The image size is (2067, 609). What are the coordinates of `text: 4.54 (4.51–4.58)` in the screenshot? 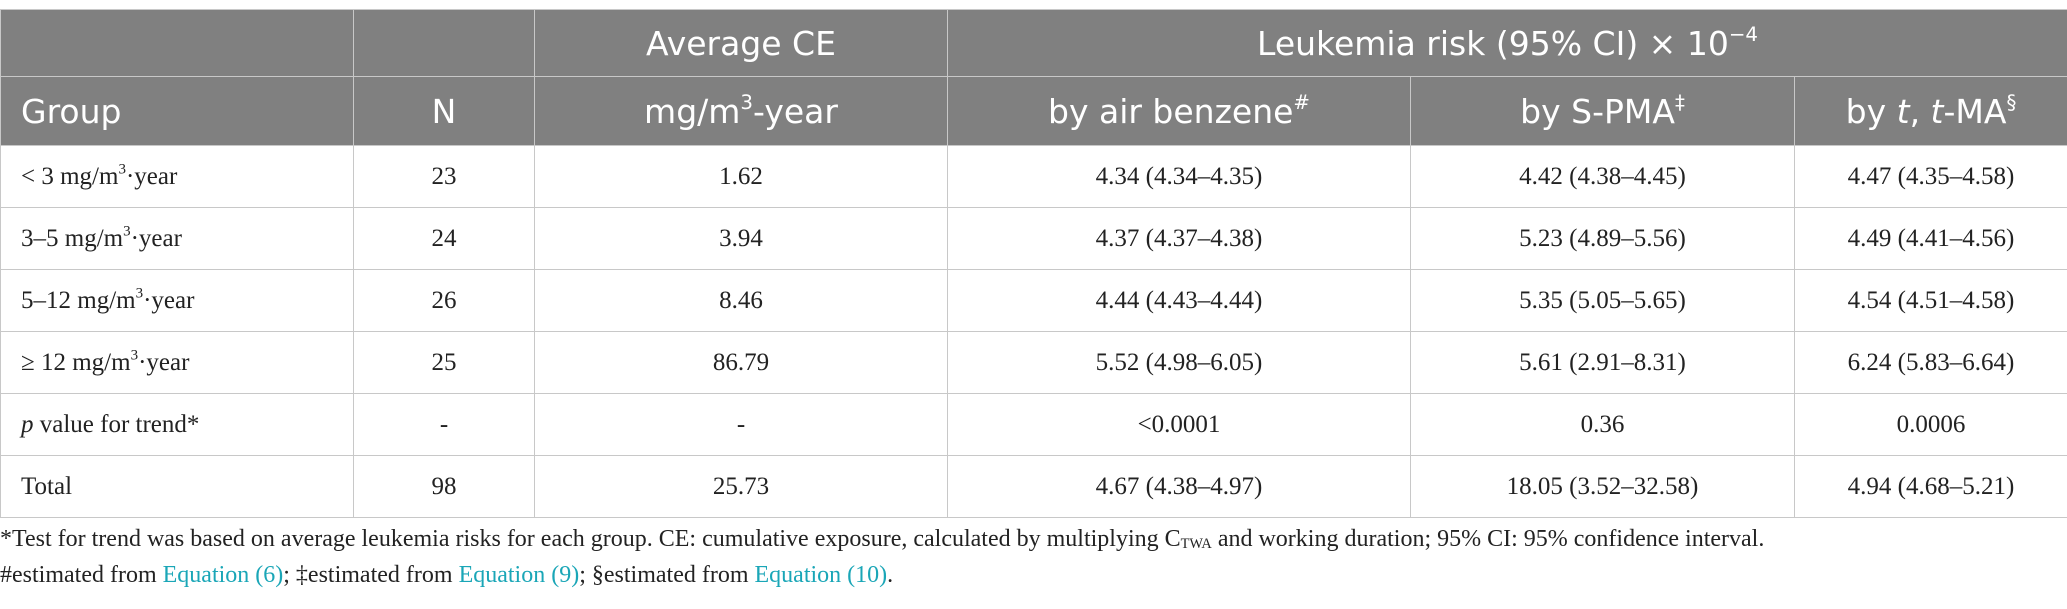 It's located at (1931, 300).